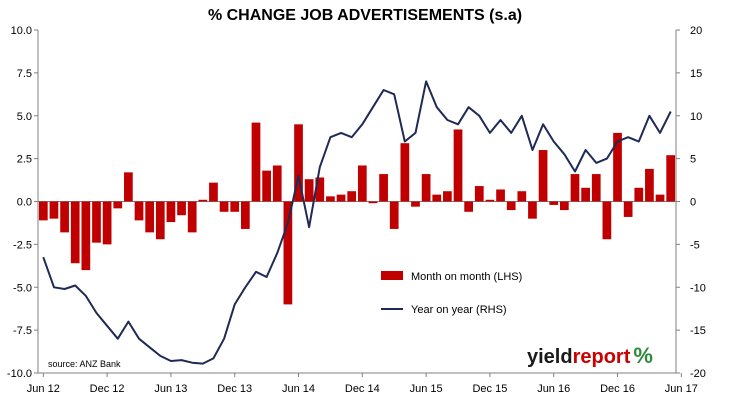 This screenshot has width=730, height=405. What do you see at coordinates (553, 389) in the screenshot?
I see `x-tick-label: Jun 16` at bounding box center [553, 389].